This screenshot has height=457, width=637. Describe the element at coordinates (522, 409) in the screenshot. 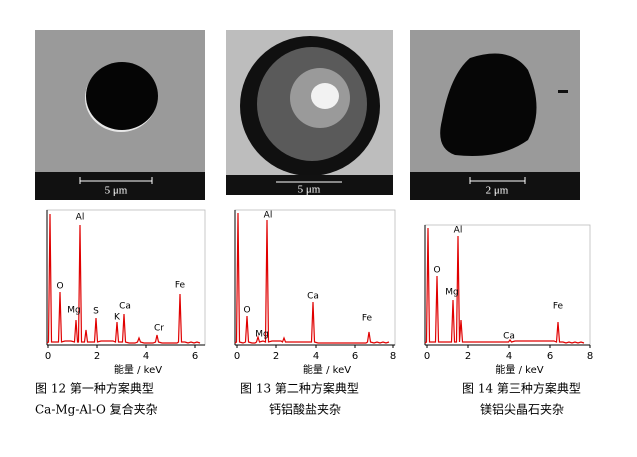

I see `caption: 镁铝尖晶石夹杂` at that location.